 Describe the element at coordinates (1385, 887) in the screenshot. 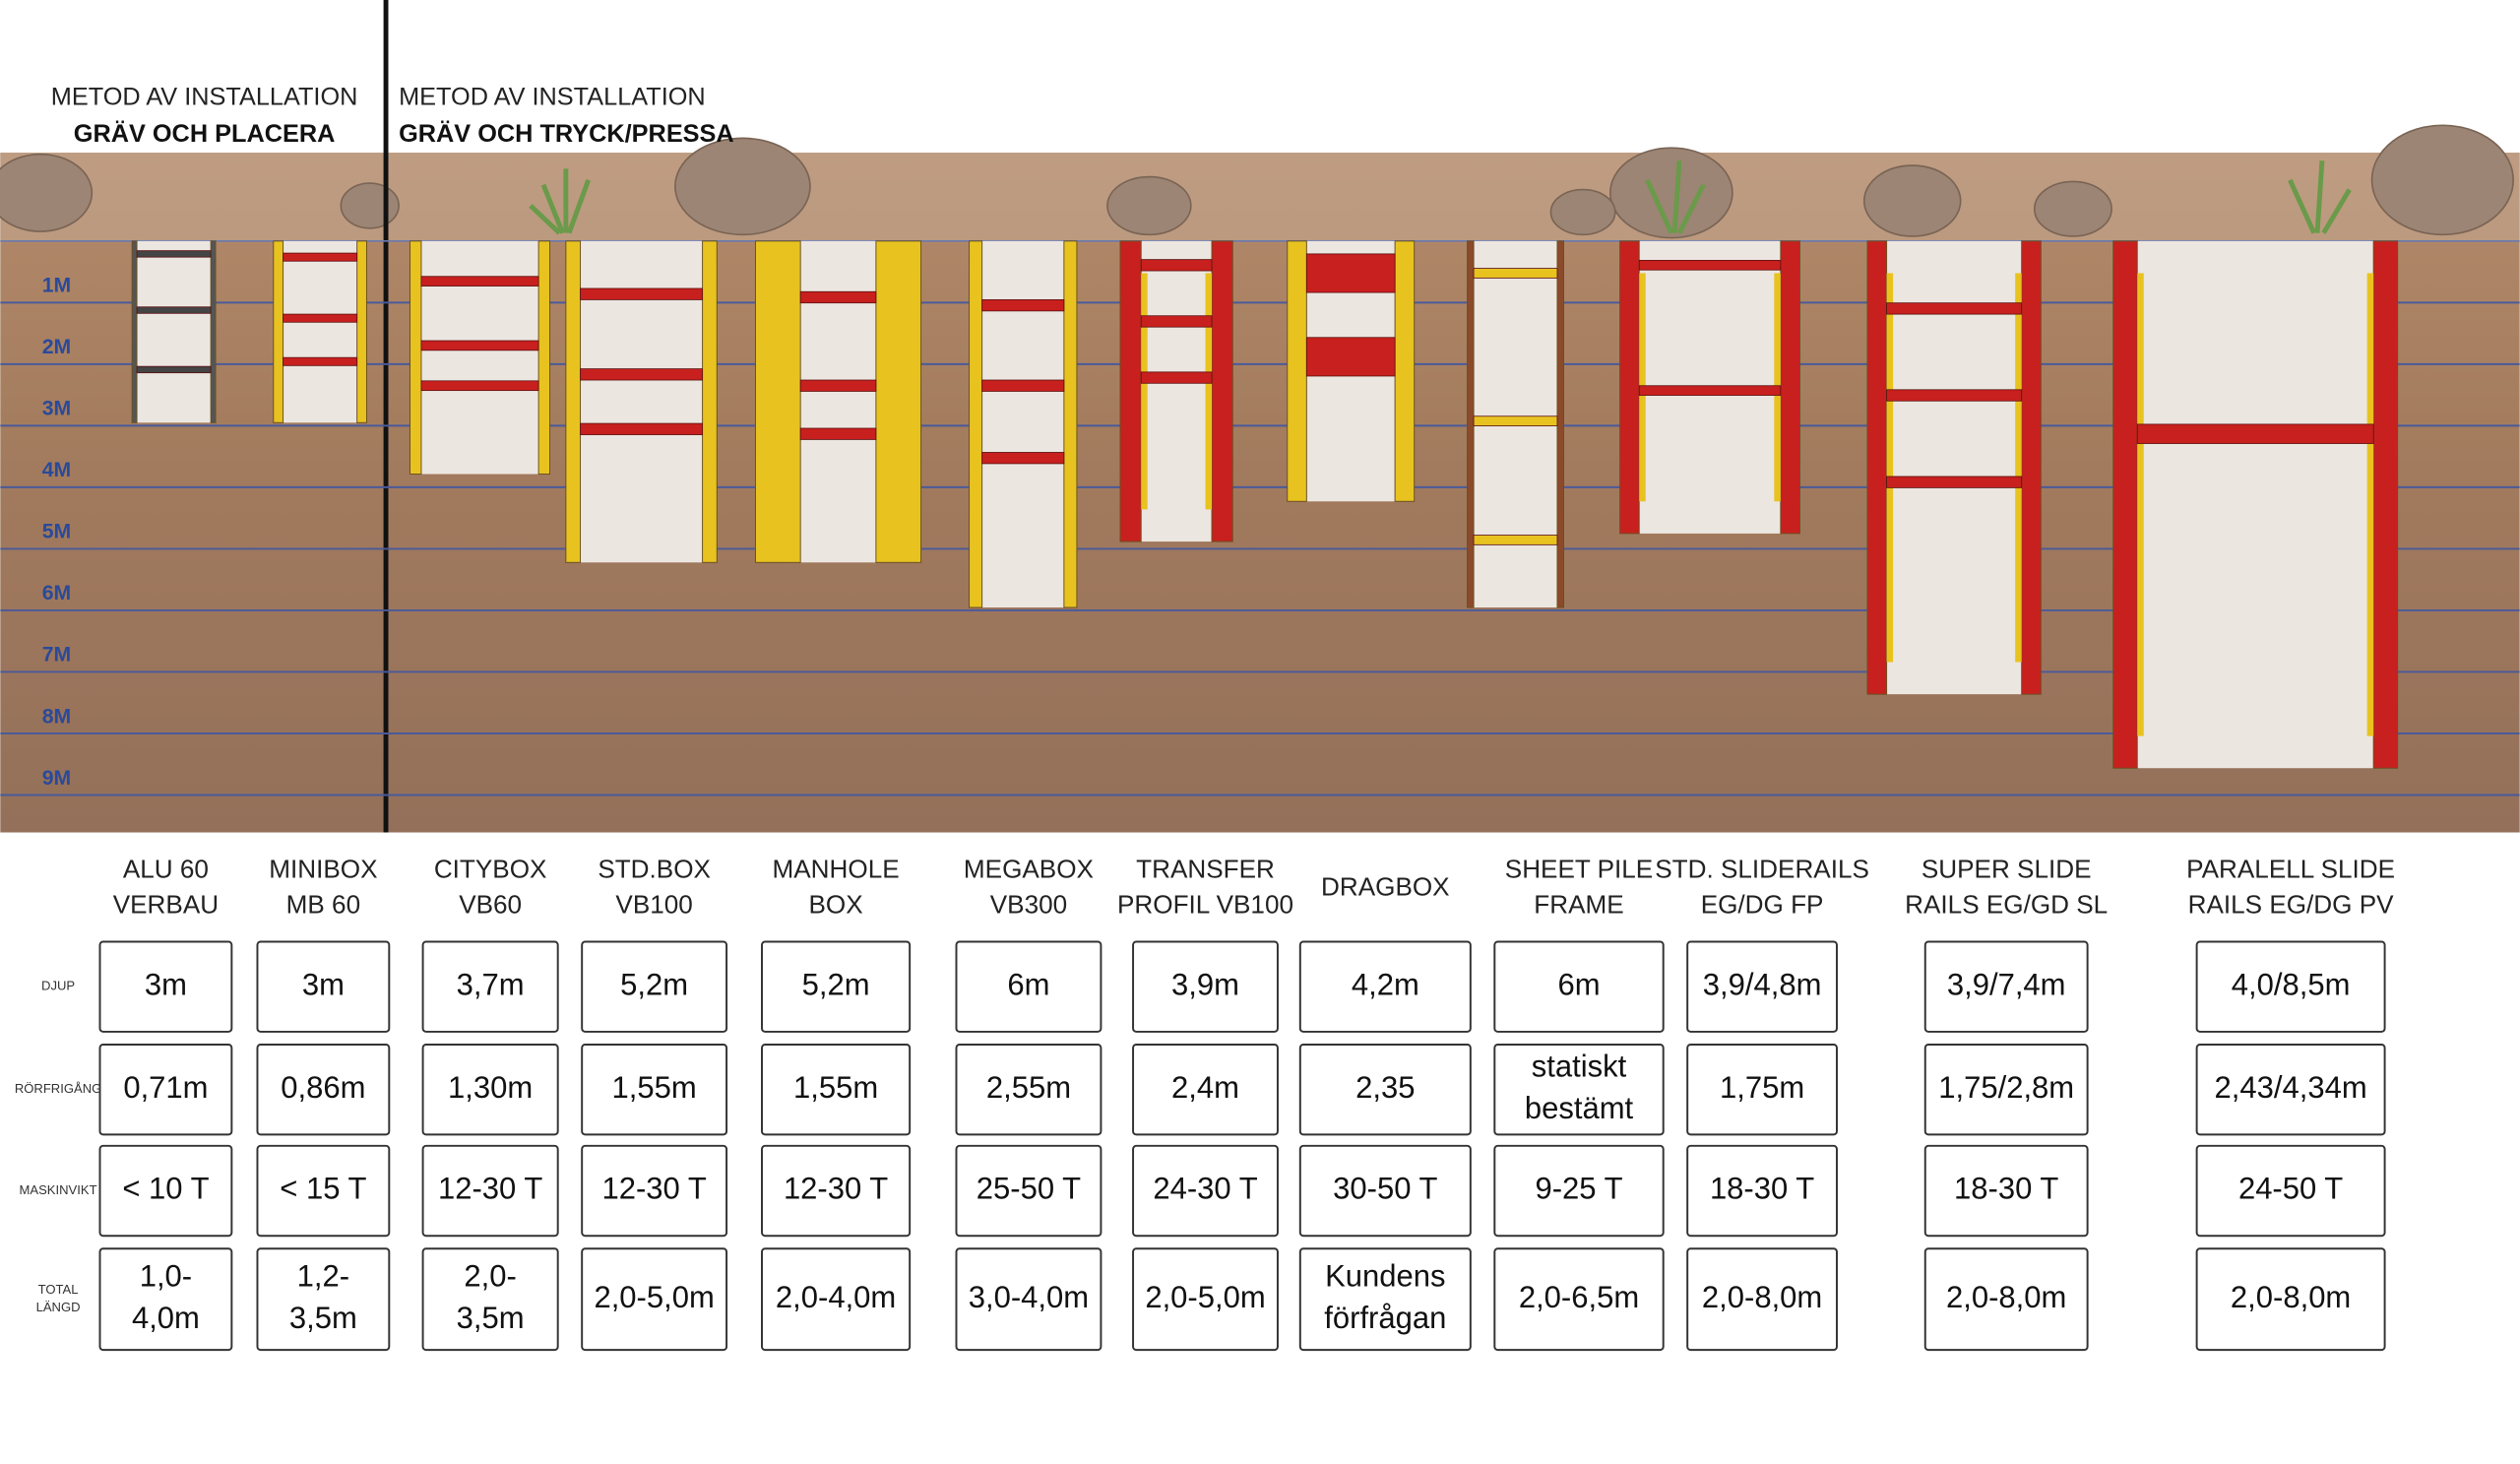

I see `product-name: DRAGBOX` at that location.